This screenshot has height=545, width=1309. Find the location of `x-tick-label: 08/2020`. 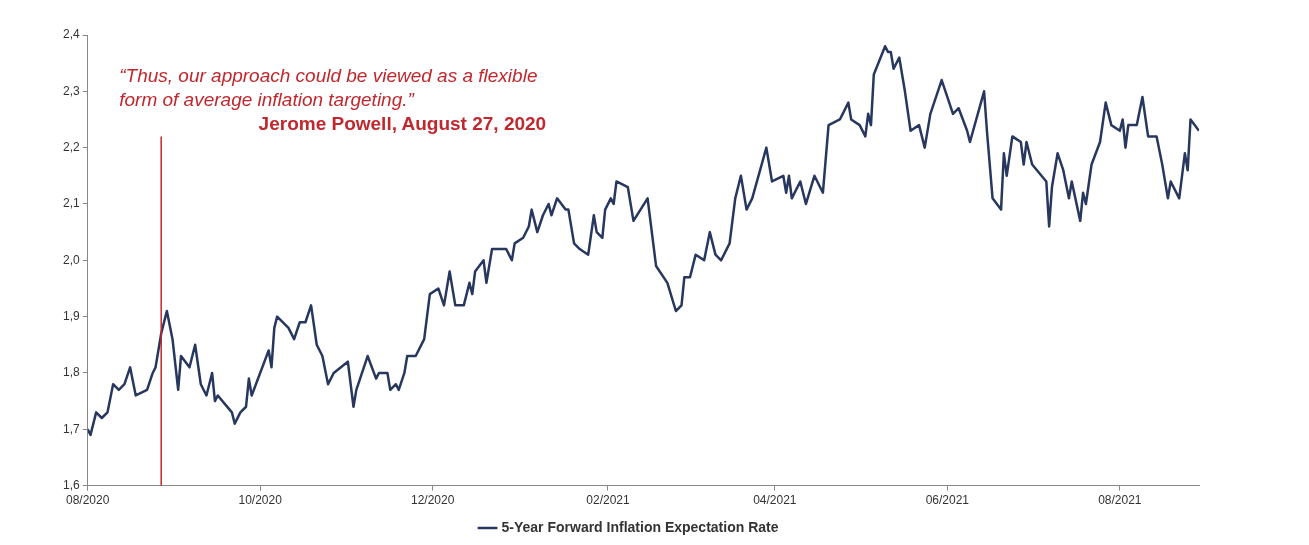

x-tick-label: 08/2020 is located at coordinates (87, 500).